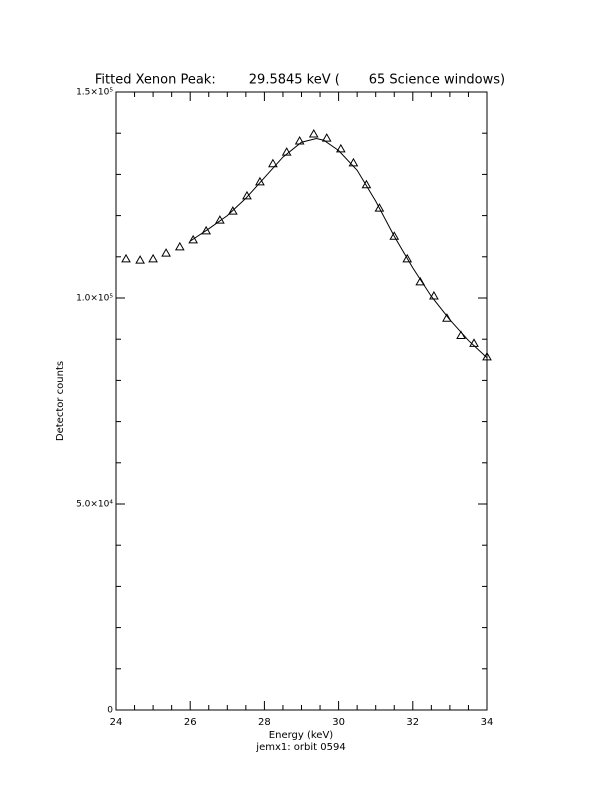  I want to click on x-tick-label: 32, so click(412, 722).